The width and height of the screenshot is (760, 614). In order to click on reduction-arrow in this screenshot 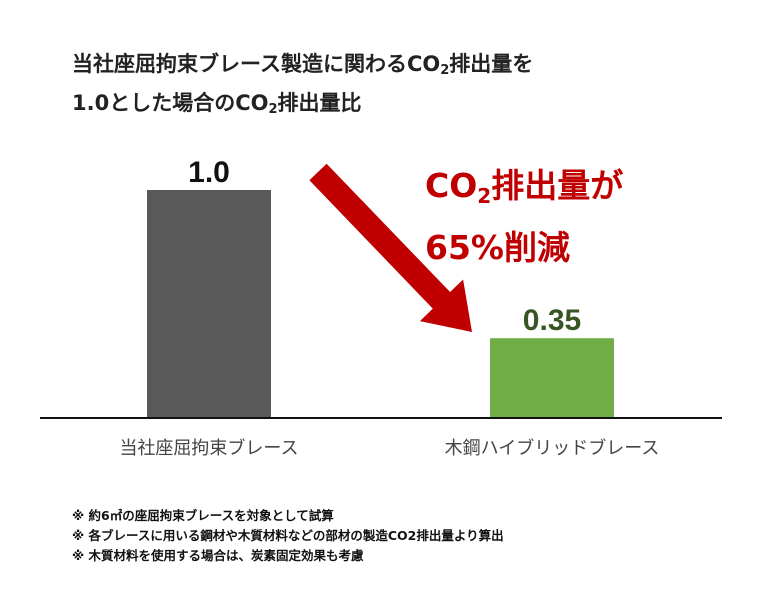, I will do `click(390, 247)`.